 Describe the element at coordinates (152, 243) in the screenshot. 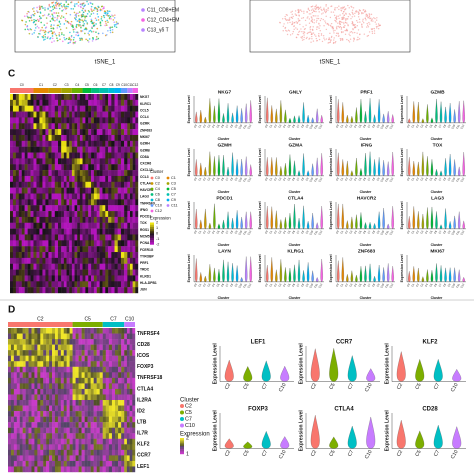

I see `colorbar` at that location.